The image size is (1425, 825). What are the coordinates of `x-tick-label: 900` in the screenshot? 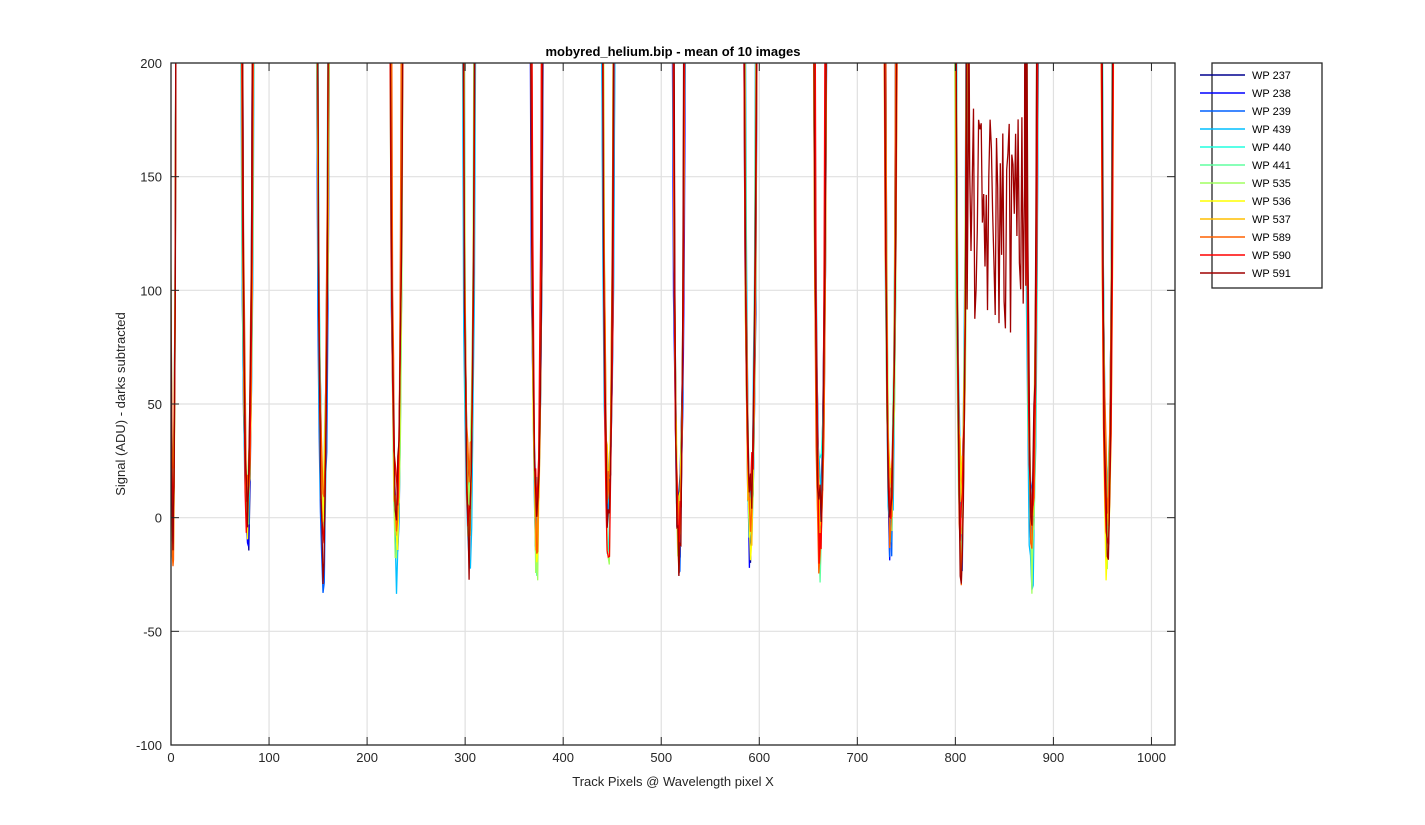 It's located at (1054, 757).